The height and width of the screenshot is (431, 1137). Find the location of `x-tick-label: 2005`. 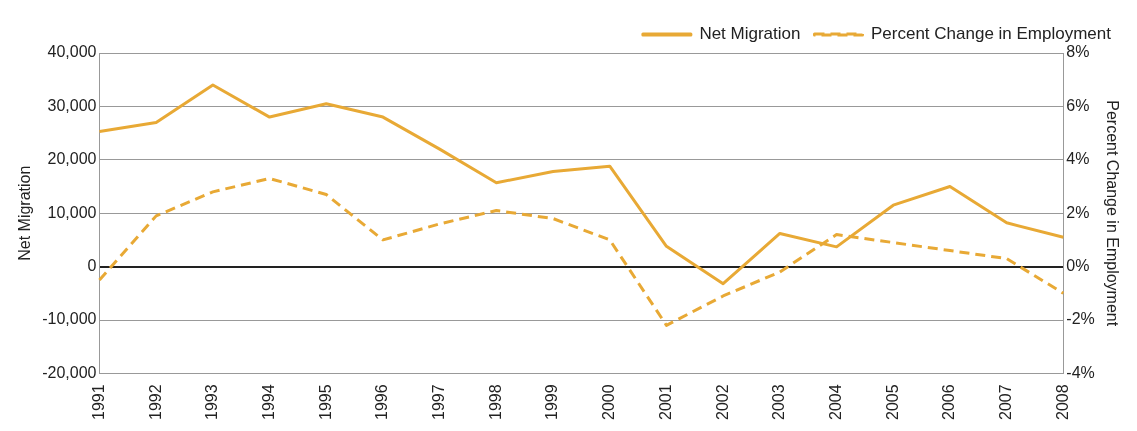

x-tick-label: 2005 is located at coordinates (892, 402).